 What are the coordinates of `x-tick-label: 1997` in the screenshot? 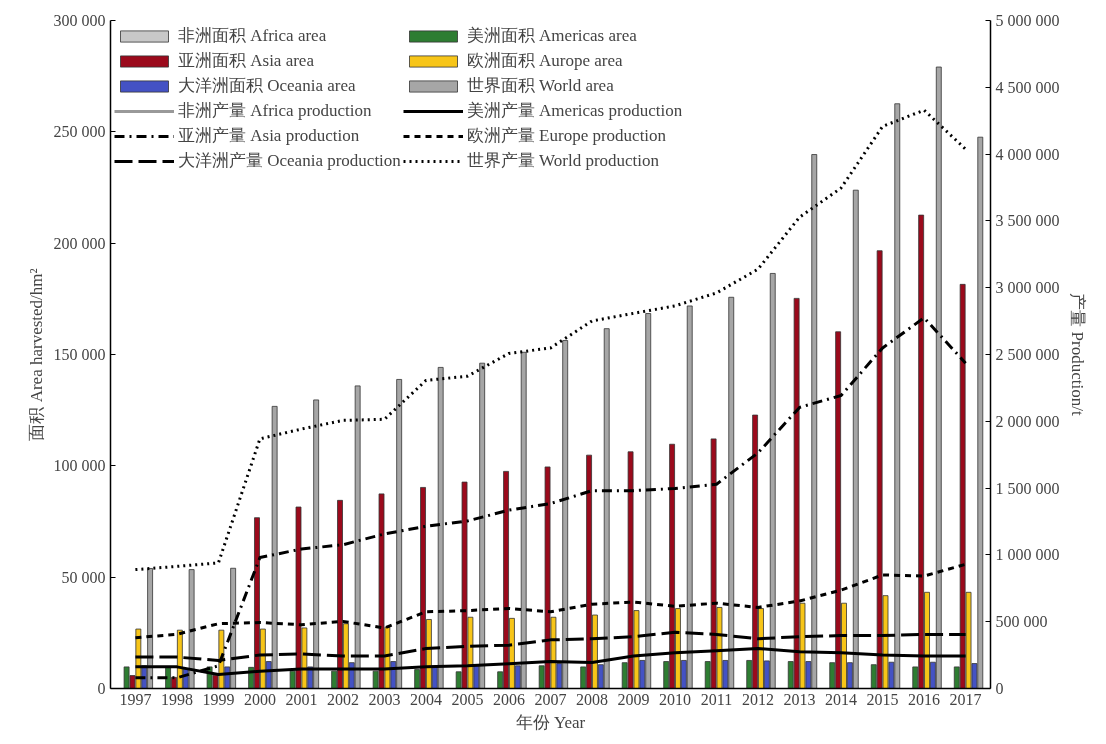 It's located at (135, 699).